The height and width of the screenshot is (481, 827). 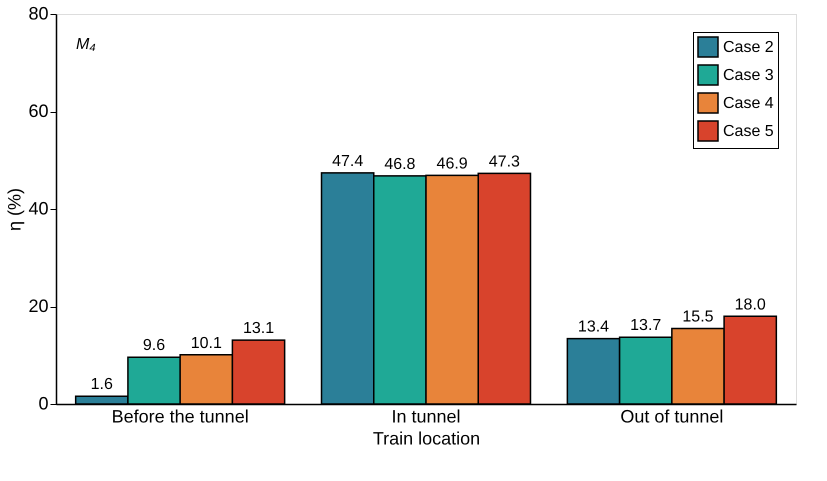 What do you see at coordinates (102, 385) in the screenshot?
I see `data-label: 1.6` at bounding box center [102, 385].